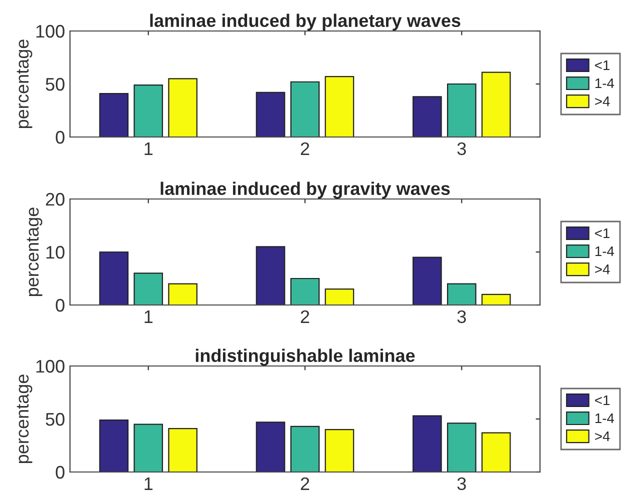 The height and width of the screenshot is (503, 643). I want to click on chart-title: laminae induced by gravity waves, so click(305, 190).